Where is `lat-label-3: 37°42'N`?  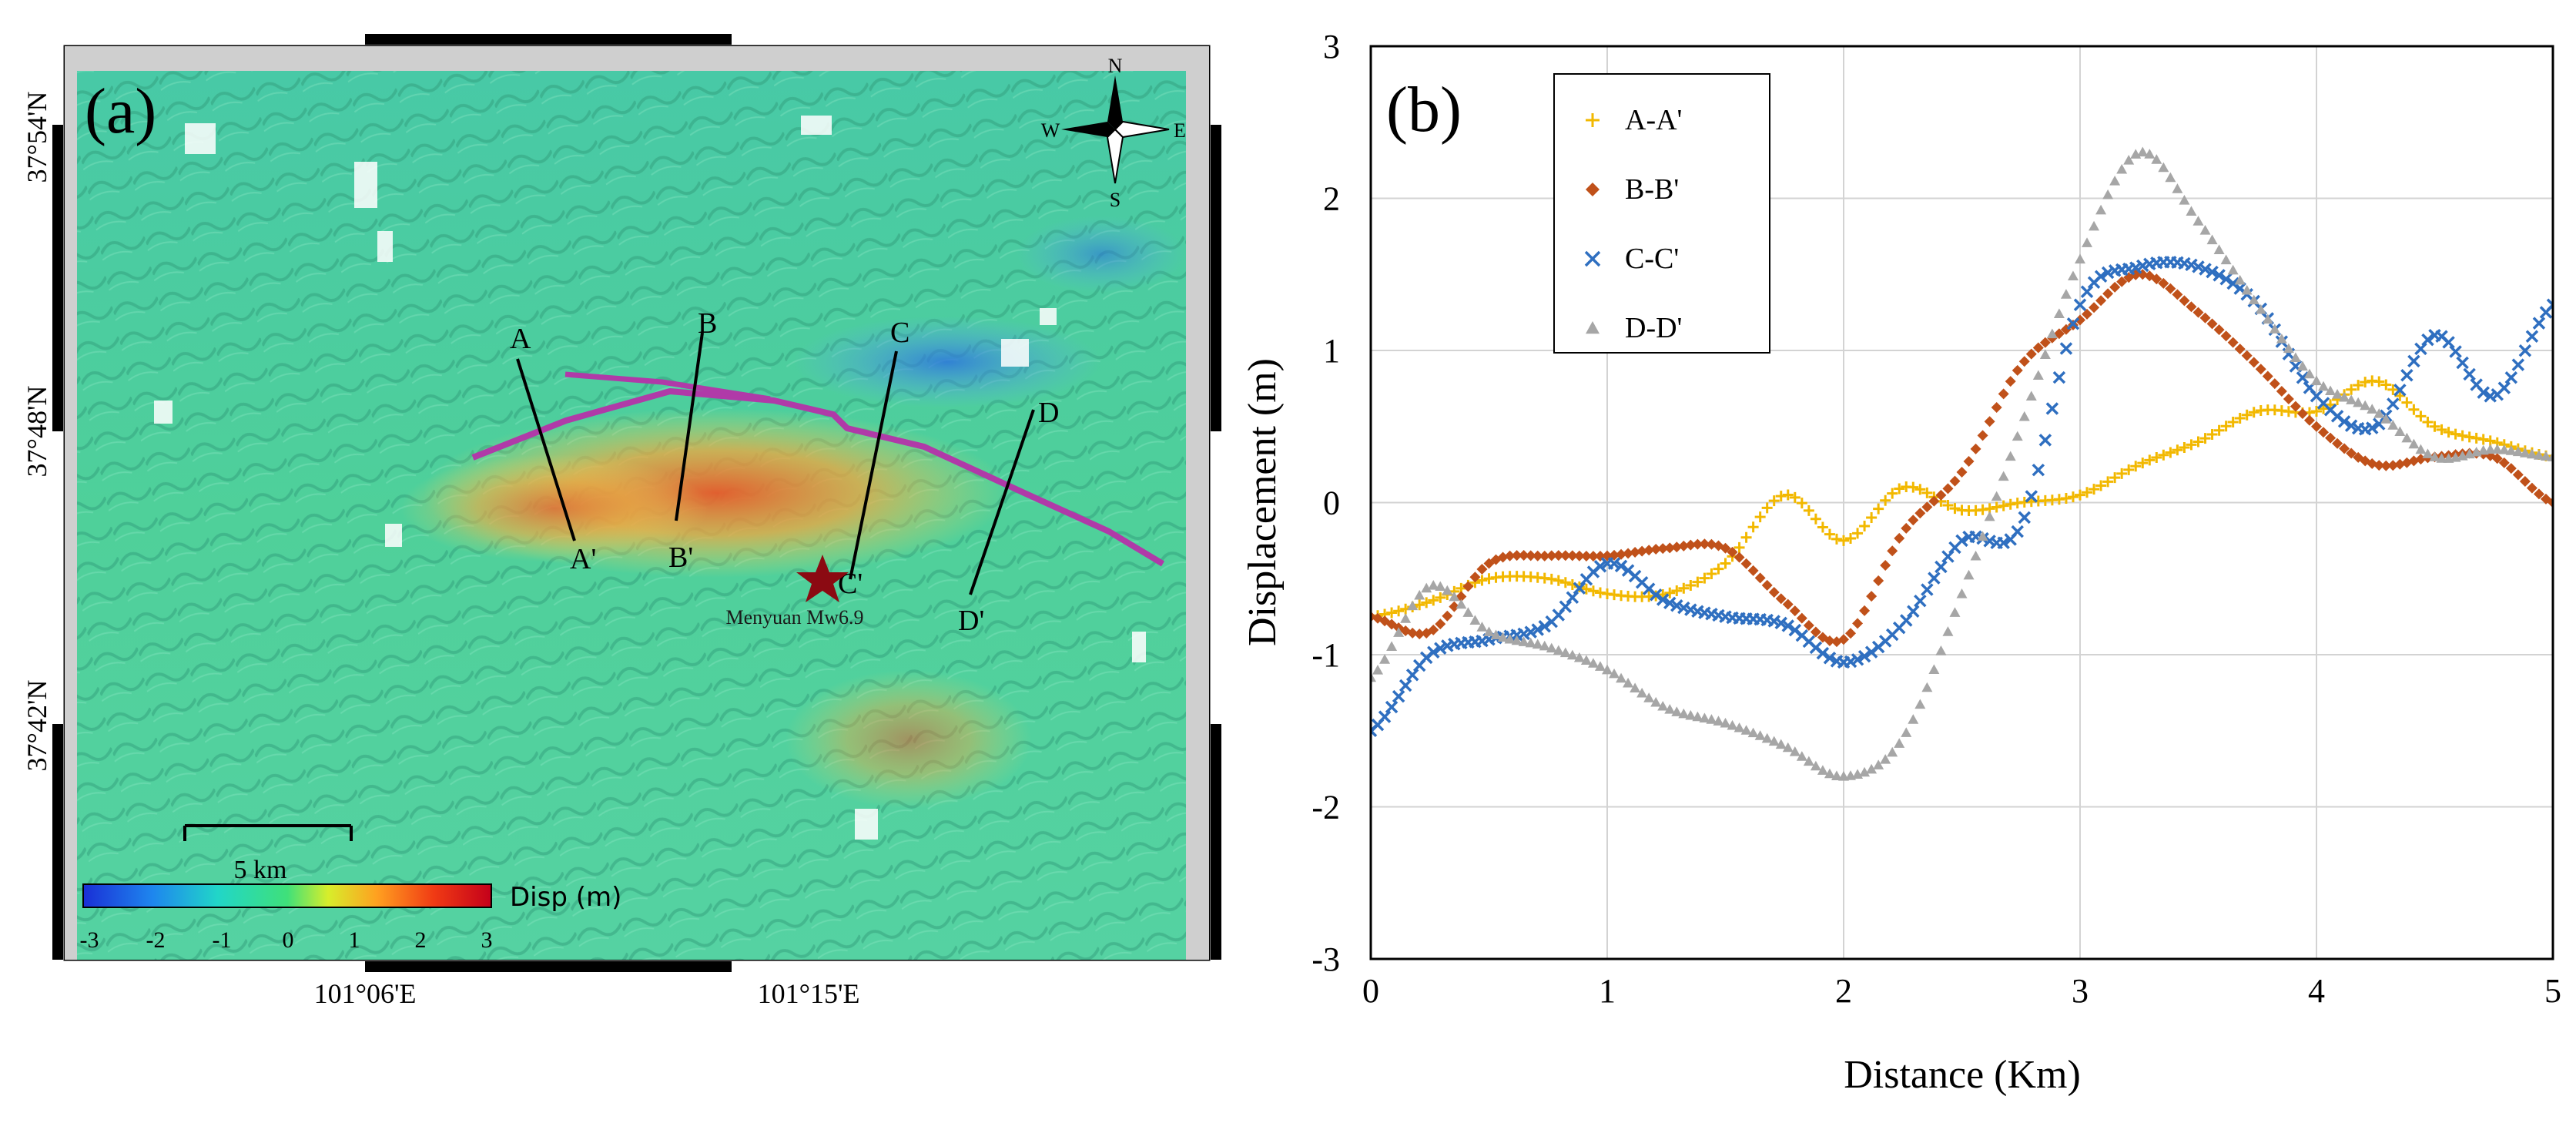
lat-label-3: 37°42'N is located at coordinates (37, 726).